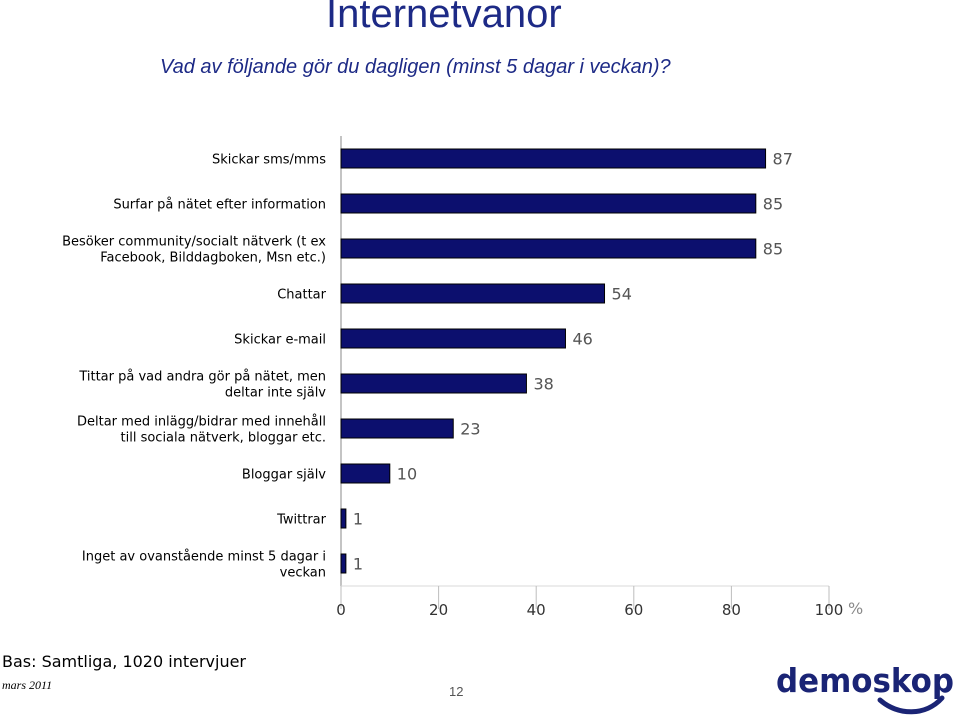 The image size is (960, 718). What do you see at coordinates (582, 339) in the screenshot?
I see `data-label: 46` at bounding box center [582, 339].